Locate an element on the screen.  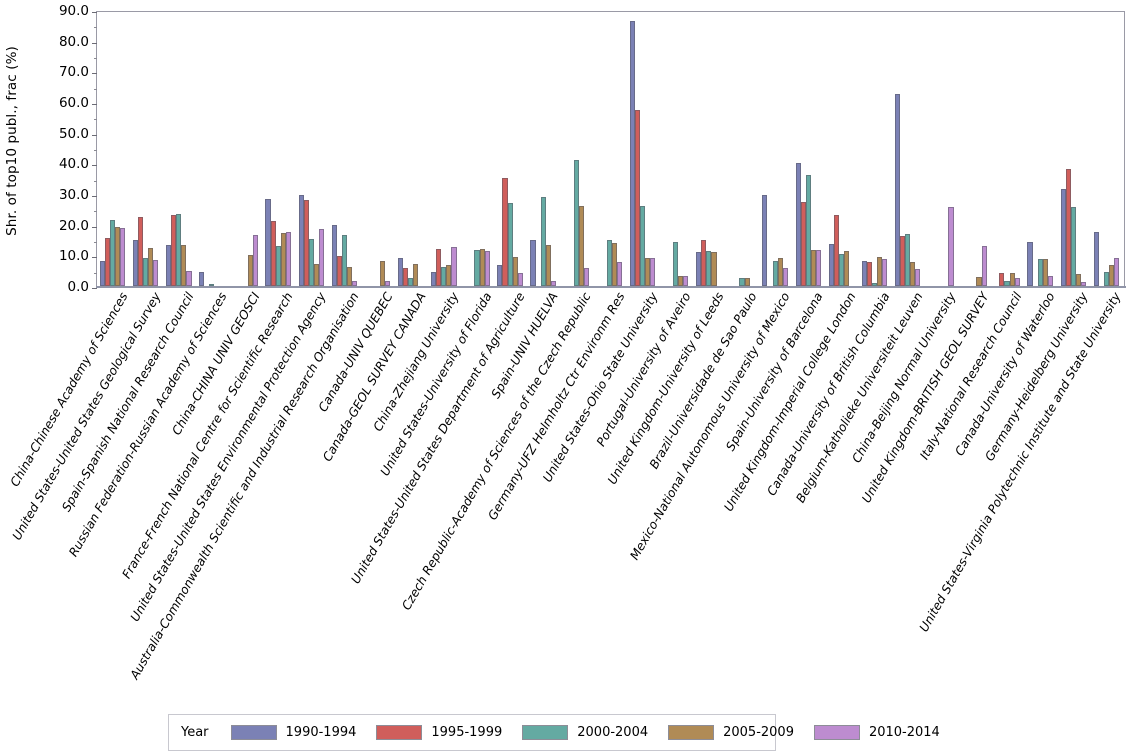
y-tick-label: 50.0 is located at coordinates (73, 133).